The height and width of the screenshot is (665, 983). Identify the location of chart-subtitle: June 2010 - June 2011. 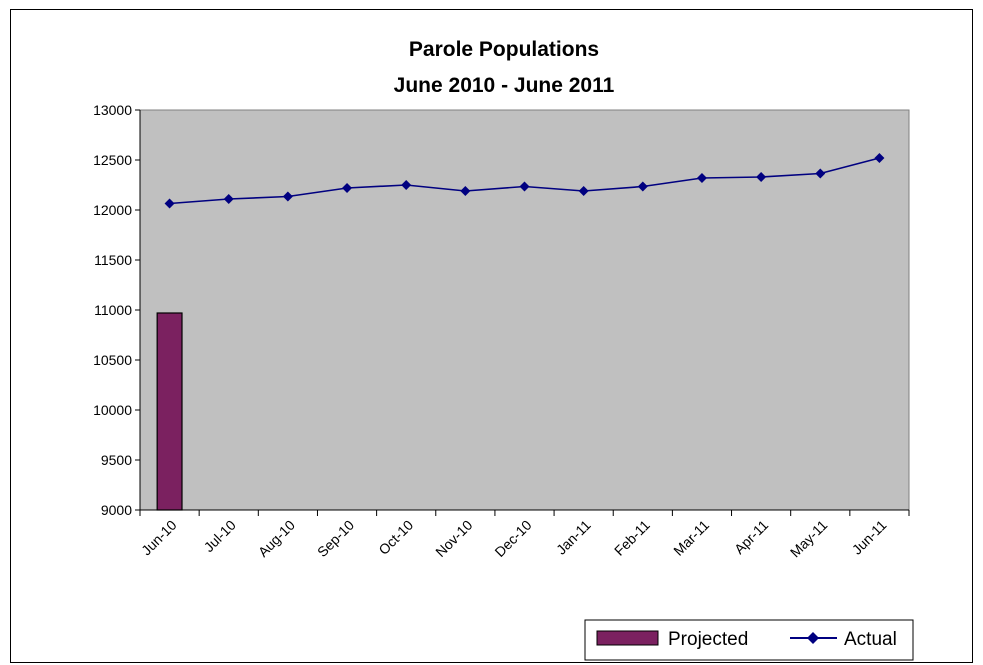
(504, 85).